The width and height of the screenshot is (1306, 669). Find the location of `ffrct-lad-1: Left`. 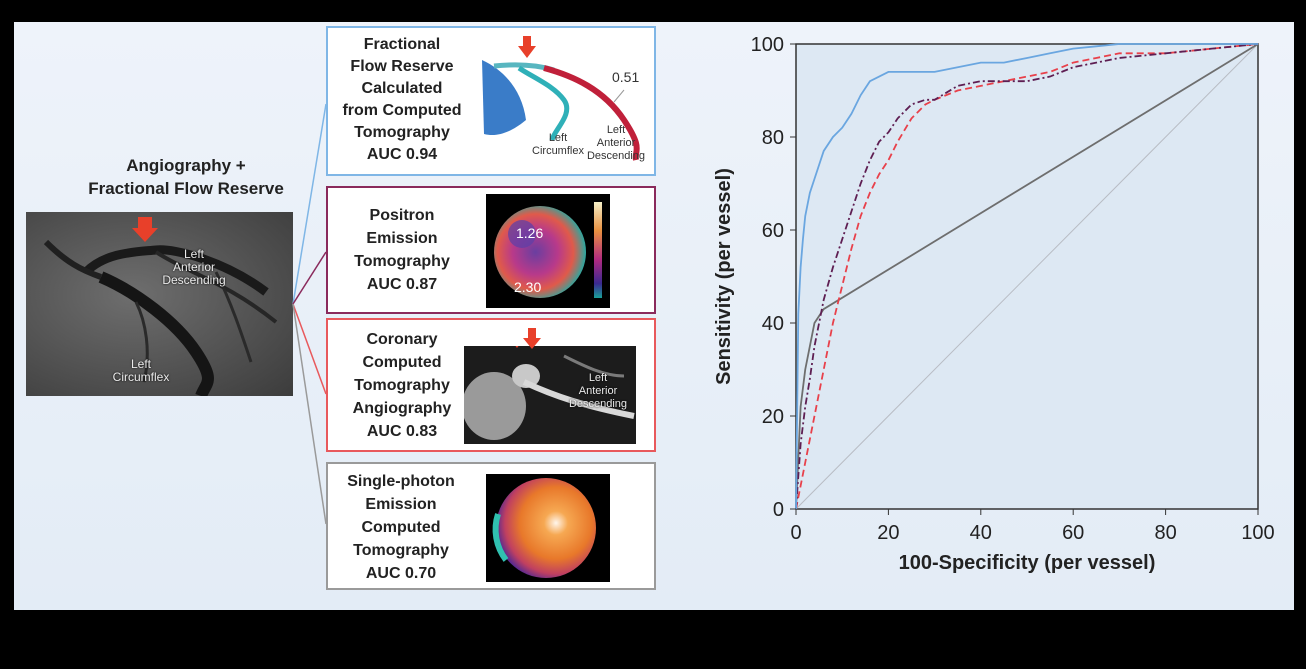

ffrct-lad-1: Left is located at coordinates (616, 130).